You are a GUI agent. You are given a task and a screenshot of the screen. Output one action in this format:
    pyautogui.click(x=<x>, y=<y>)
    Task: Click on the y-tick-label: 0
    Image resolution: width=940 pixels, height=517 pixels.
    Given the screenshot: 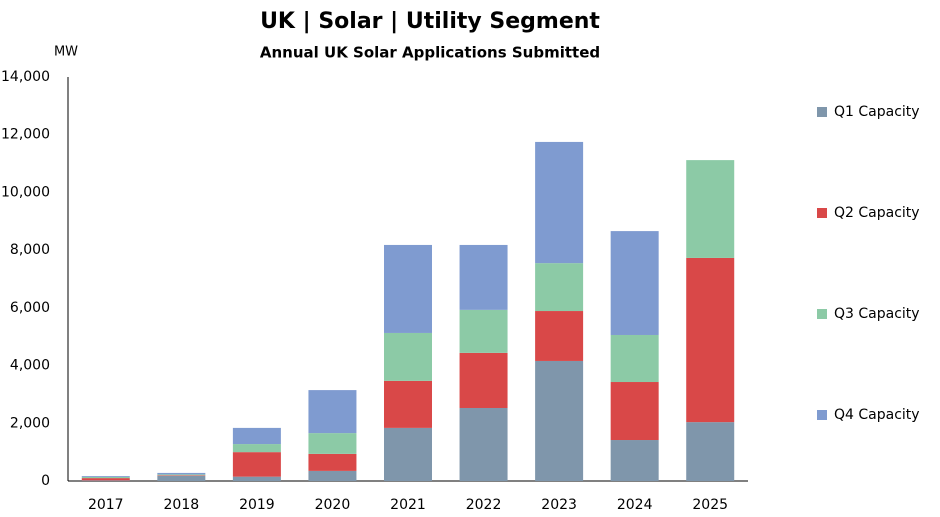 What is the action you would take?
    pyautogui.click(x=45, y=481)
    